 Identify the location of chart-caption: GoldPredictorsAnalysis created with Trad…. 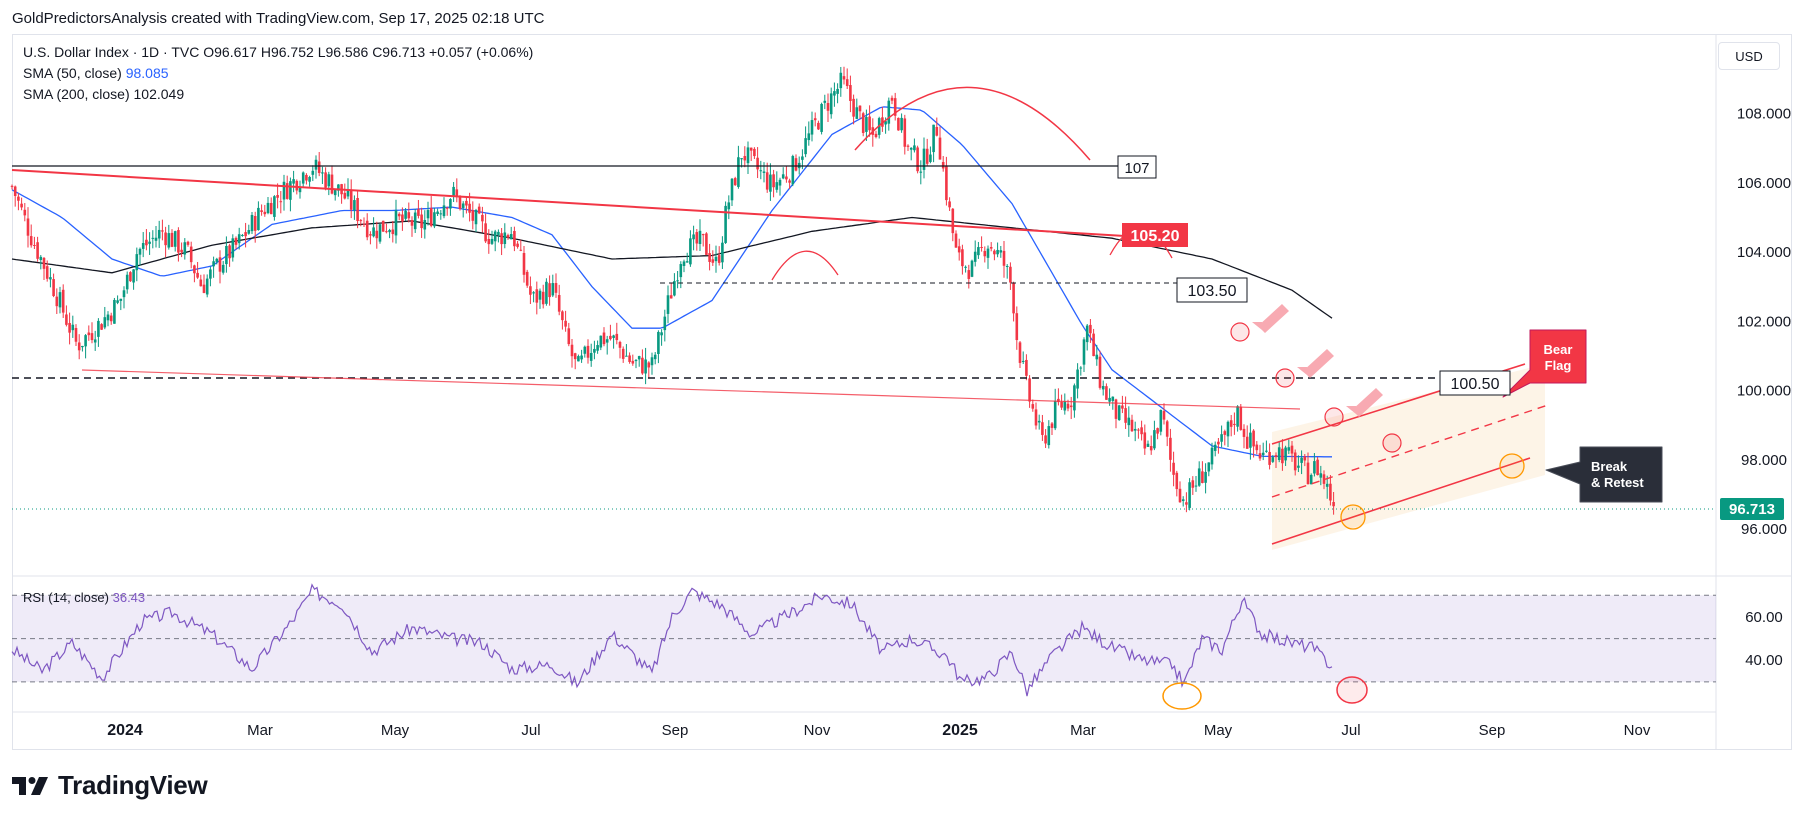
(278, 18).